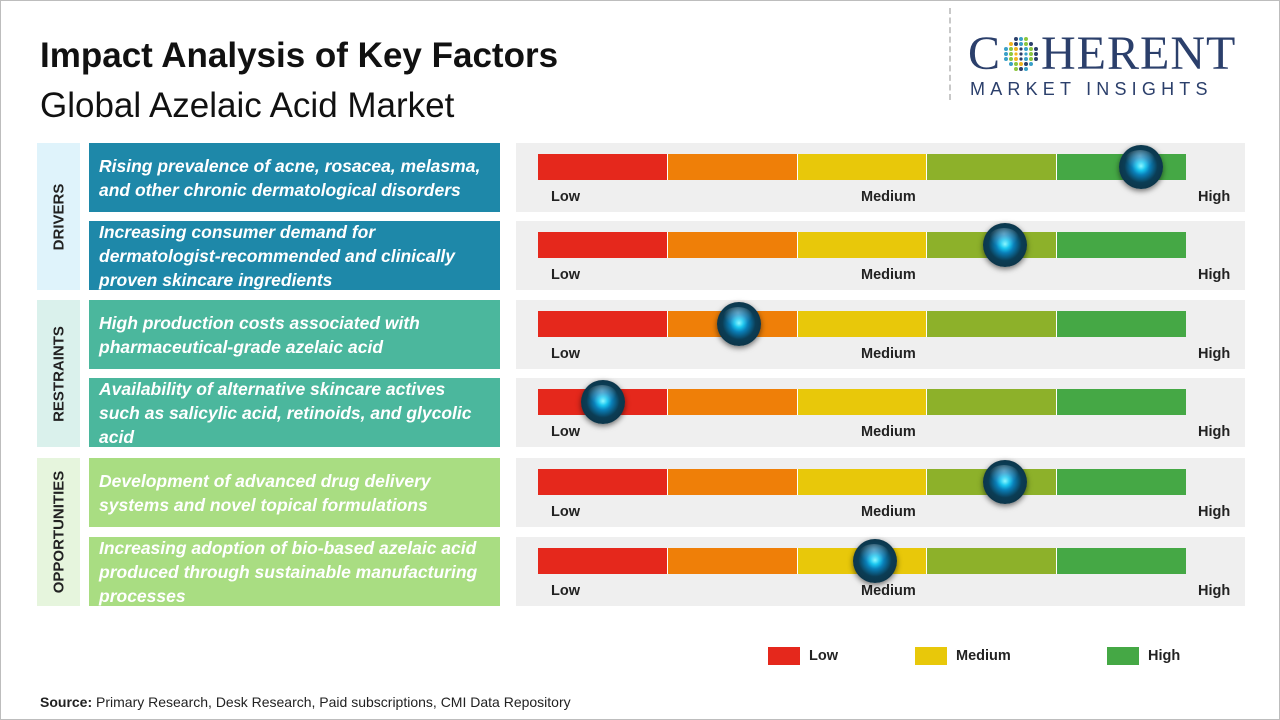 The width and height of the screenshot is (1280, 720). What do you see at coordinates (1118, 65) in the screenshot?
I see `coherent-logo: C HERENT MARKET INSIGHTS` at bounding box center [1118, 65].